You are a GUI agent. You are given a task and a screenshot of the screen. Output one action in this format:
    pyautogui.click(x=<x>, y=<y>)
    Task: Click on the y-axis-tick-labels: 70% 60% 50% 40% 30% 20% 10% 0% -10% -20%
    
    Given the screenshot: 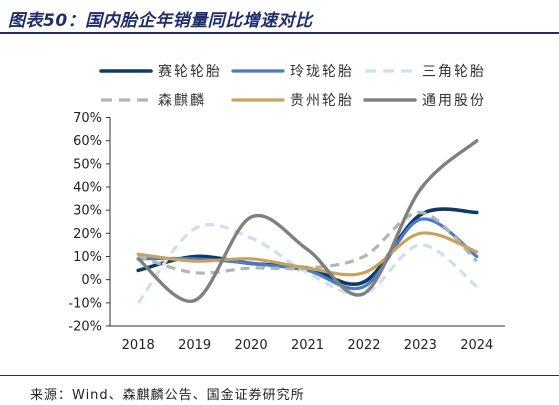 What is the action you would take?
    pyautogui.click(x=85, y=223)
    